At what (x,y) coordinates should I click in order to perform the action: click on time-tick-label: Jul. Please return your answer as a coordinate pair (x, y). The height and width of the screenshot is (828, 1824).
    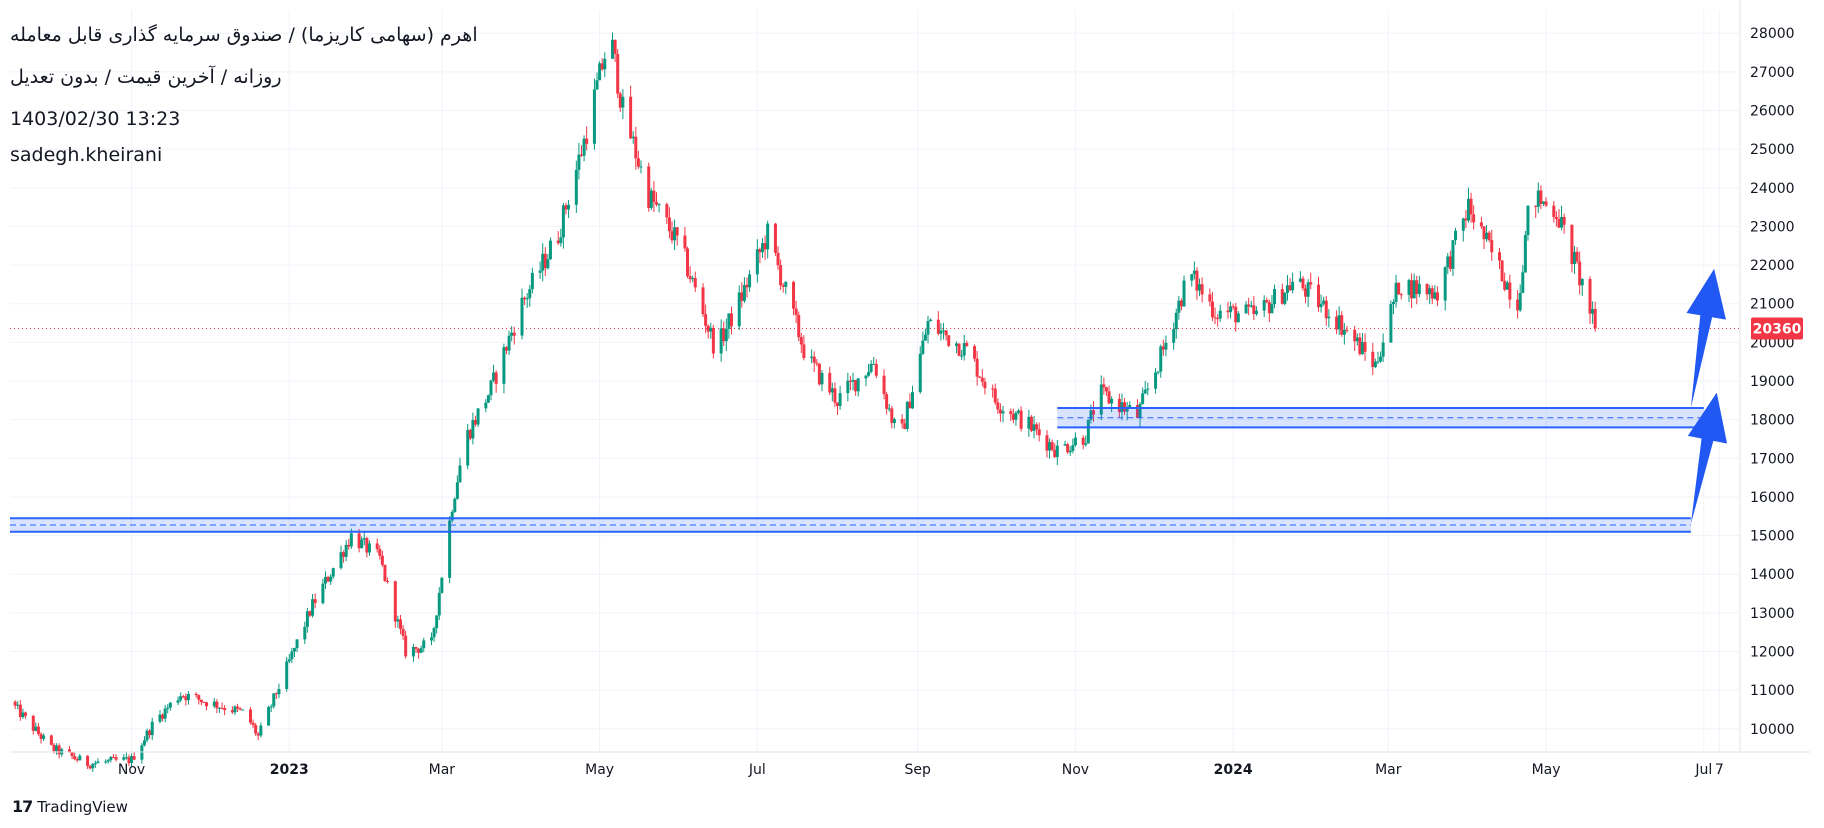
    Looking at the image, I should click on (757, 770).